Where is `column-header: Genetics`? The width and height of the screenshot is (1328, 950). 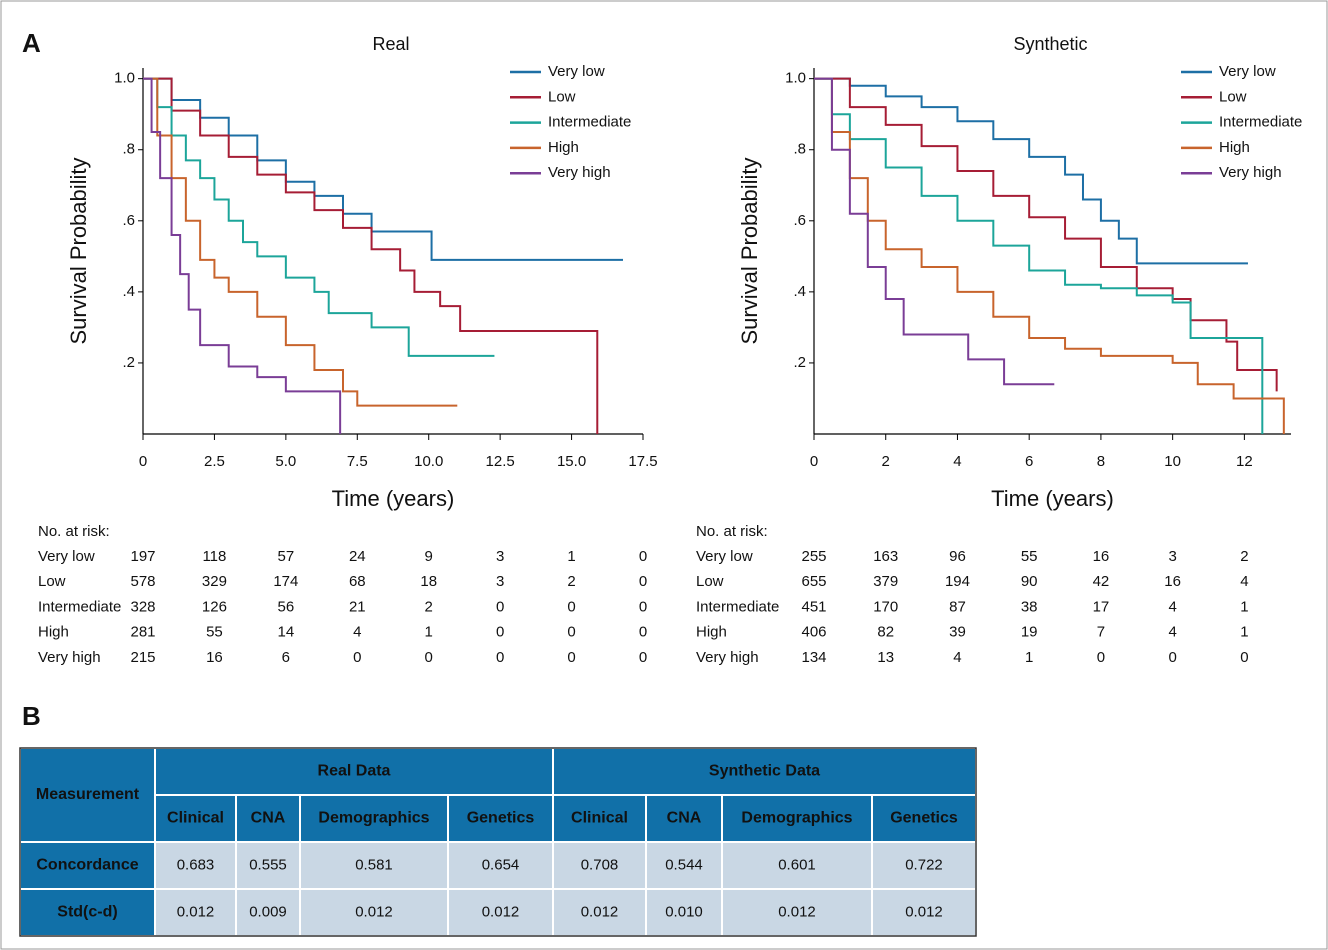
column-header: Genetics is located at coordinates (924, 818).